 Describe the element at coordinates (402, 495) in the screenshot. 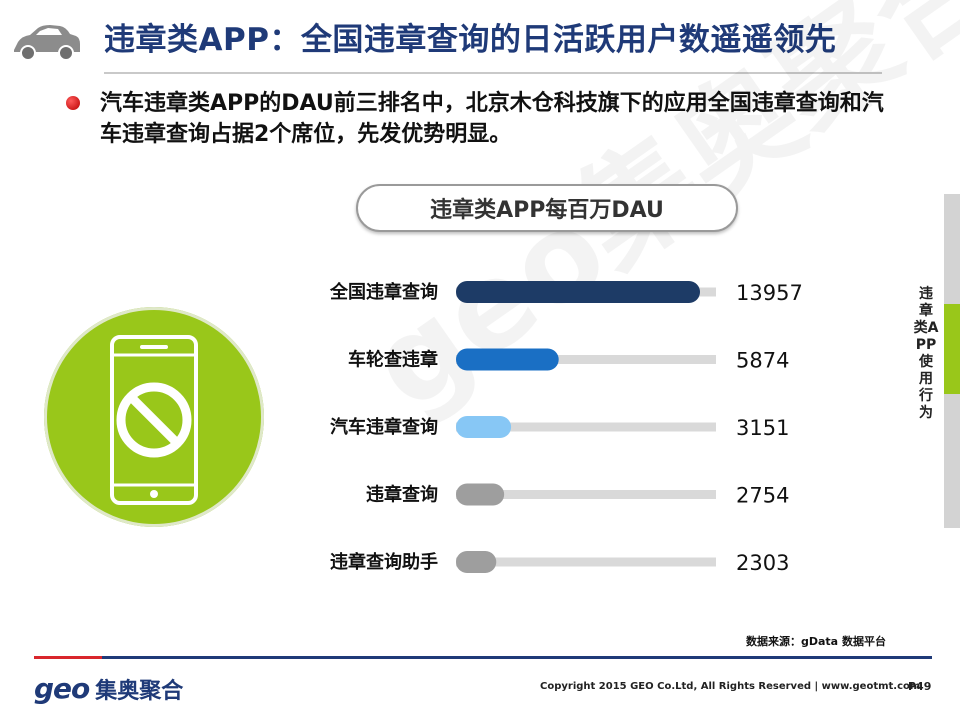

I see `category-label: 违章查询` at that location.